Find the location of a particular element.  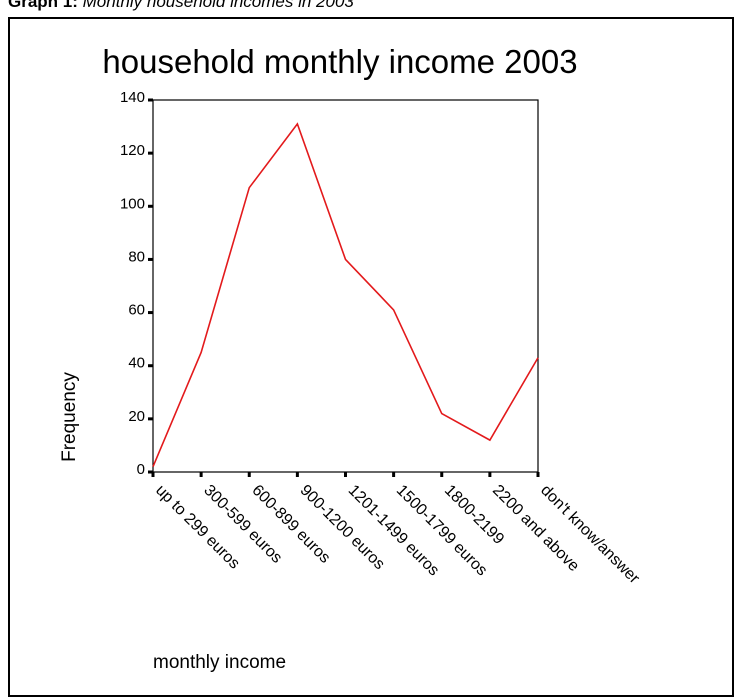

x-tick-label: 1500-1799 euros is located at coordinates (442, 531).